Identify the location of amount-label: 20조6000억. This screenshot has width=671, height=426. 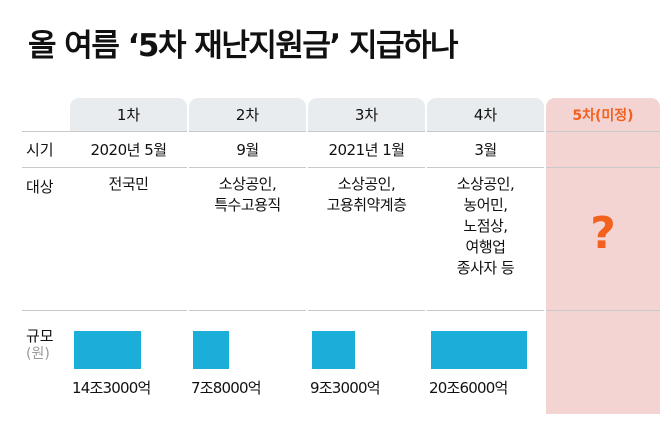
(468, 388).